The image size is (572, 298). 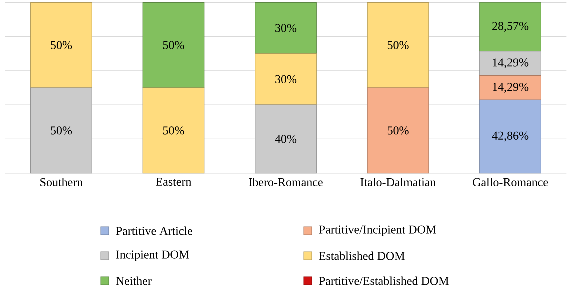 What do you see at coordinates (154, 231) in the screenshot?
I see `legend-label: Partitive Article` at bounding box center [154, 231].